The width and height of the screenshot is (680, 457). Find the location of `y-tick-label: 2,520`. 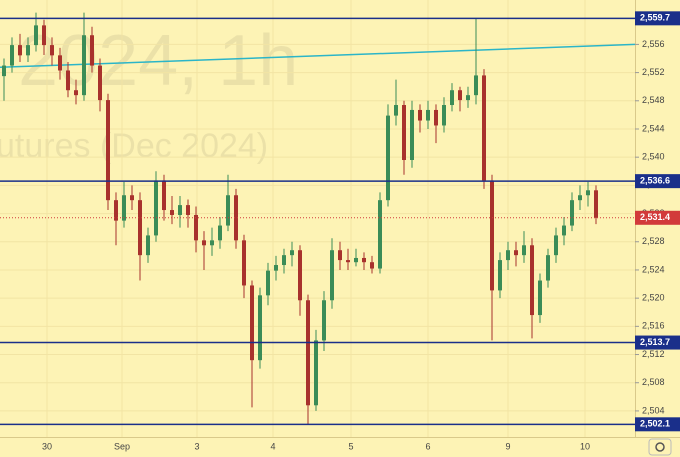

y-tick-label: 2,520 is located at coordinates (653, 298).